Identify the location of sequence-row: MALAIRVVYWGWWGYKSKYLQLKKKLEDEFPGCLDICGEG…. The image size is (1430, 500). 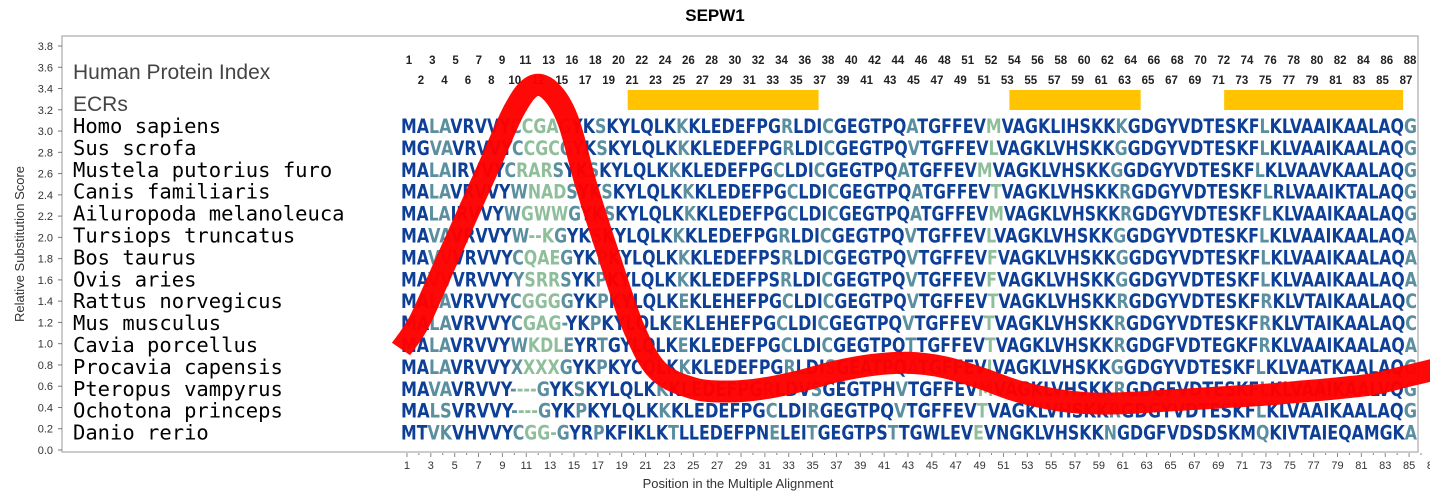
(909, 214).